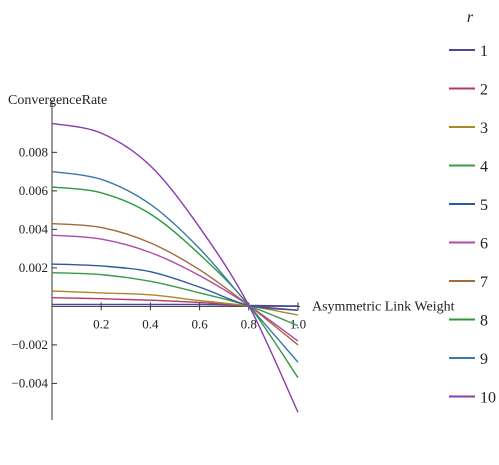 The width and height of the screenshot is (499, 465). What do you see at coordinates (199, 323) in the screenshot?
I see `x-tick-label: 0.6` at bounding box center [199, 323].